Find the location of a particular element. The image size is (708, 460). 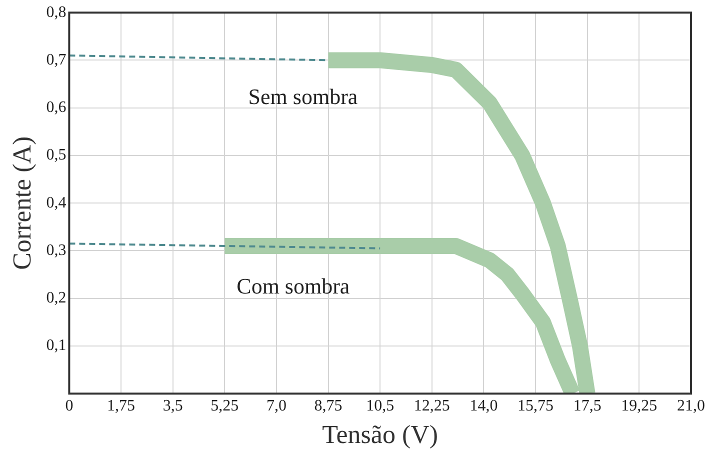

x-tick-label: 0 is located at coordinates (69, 405).